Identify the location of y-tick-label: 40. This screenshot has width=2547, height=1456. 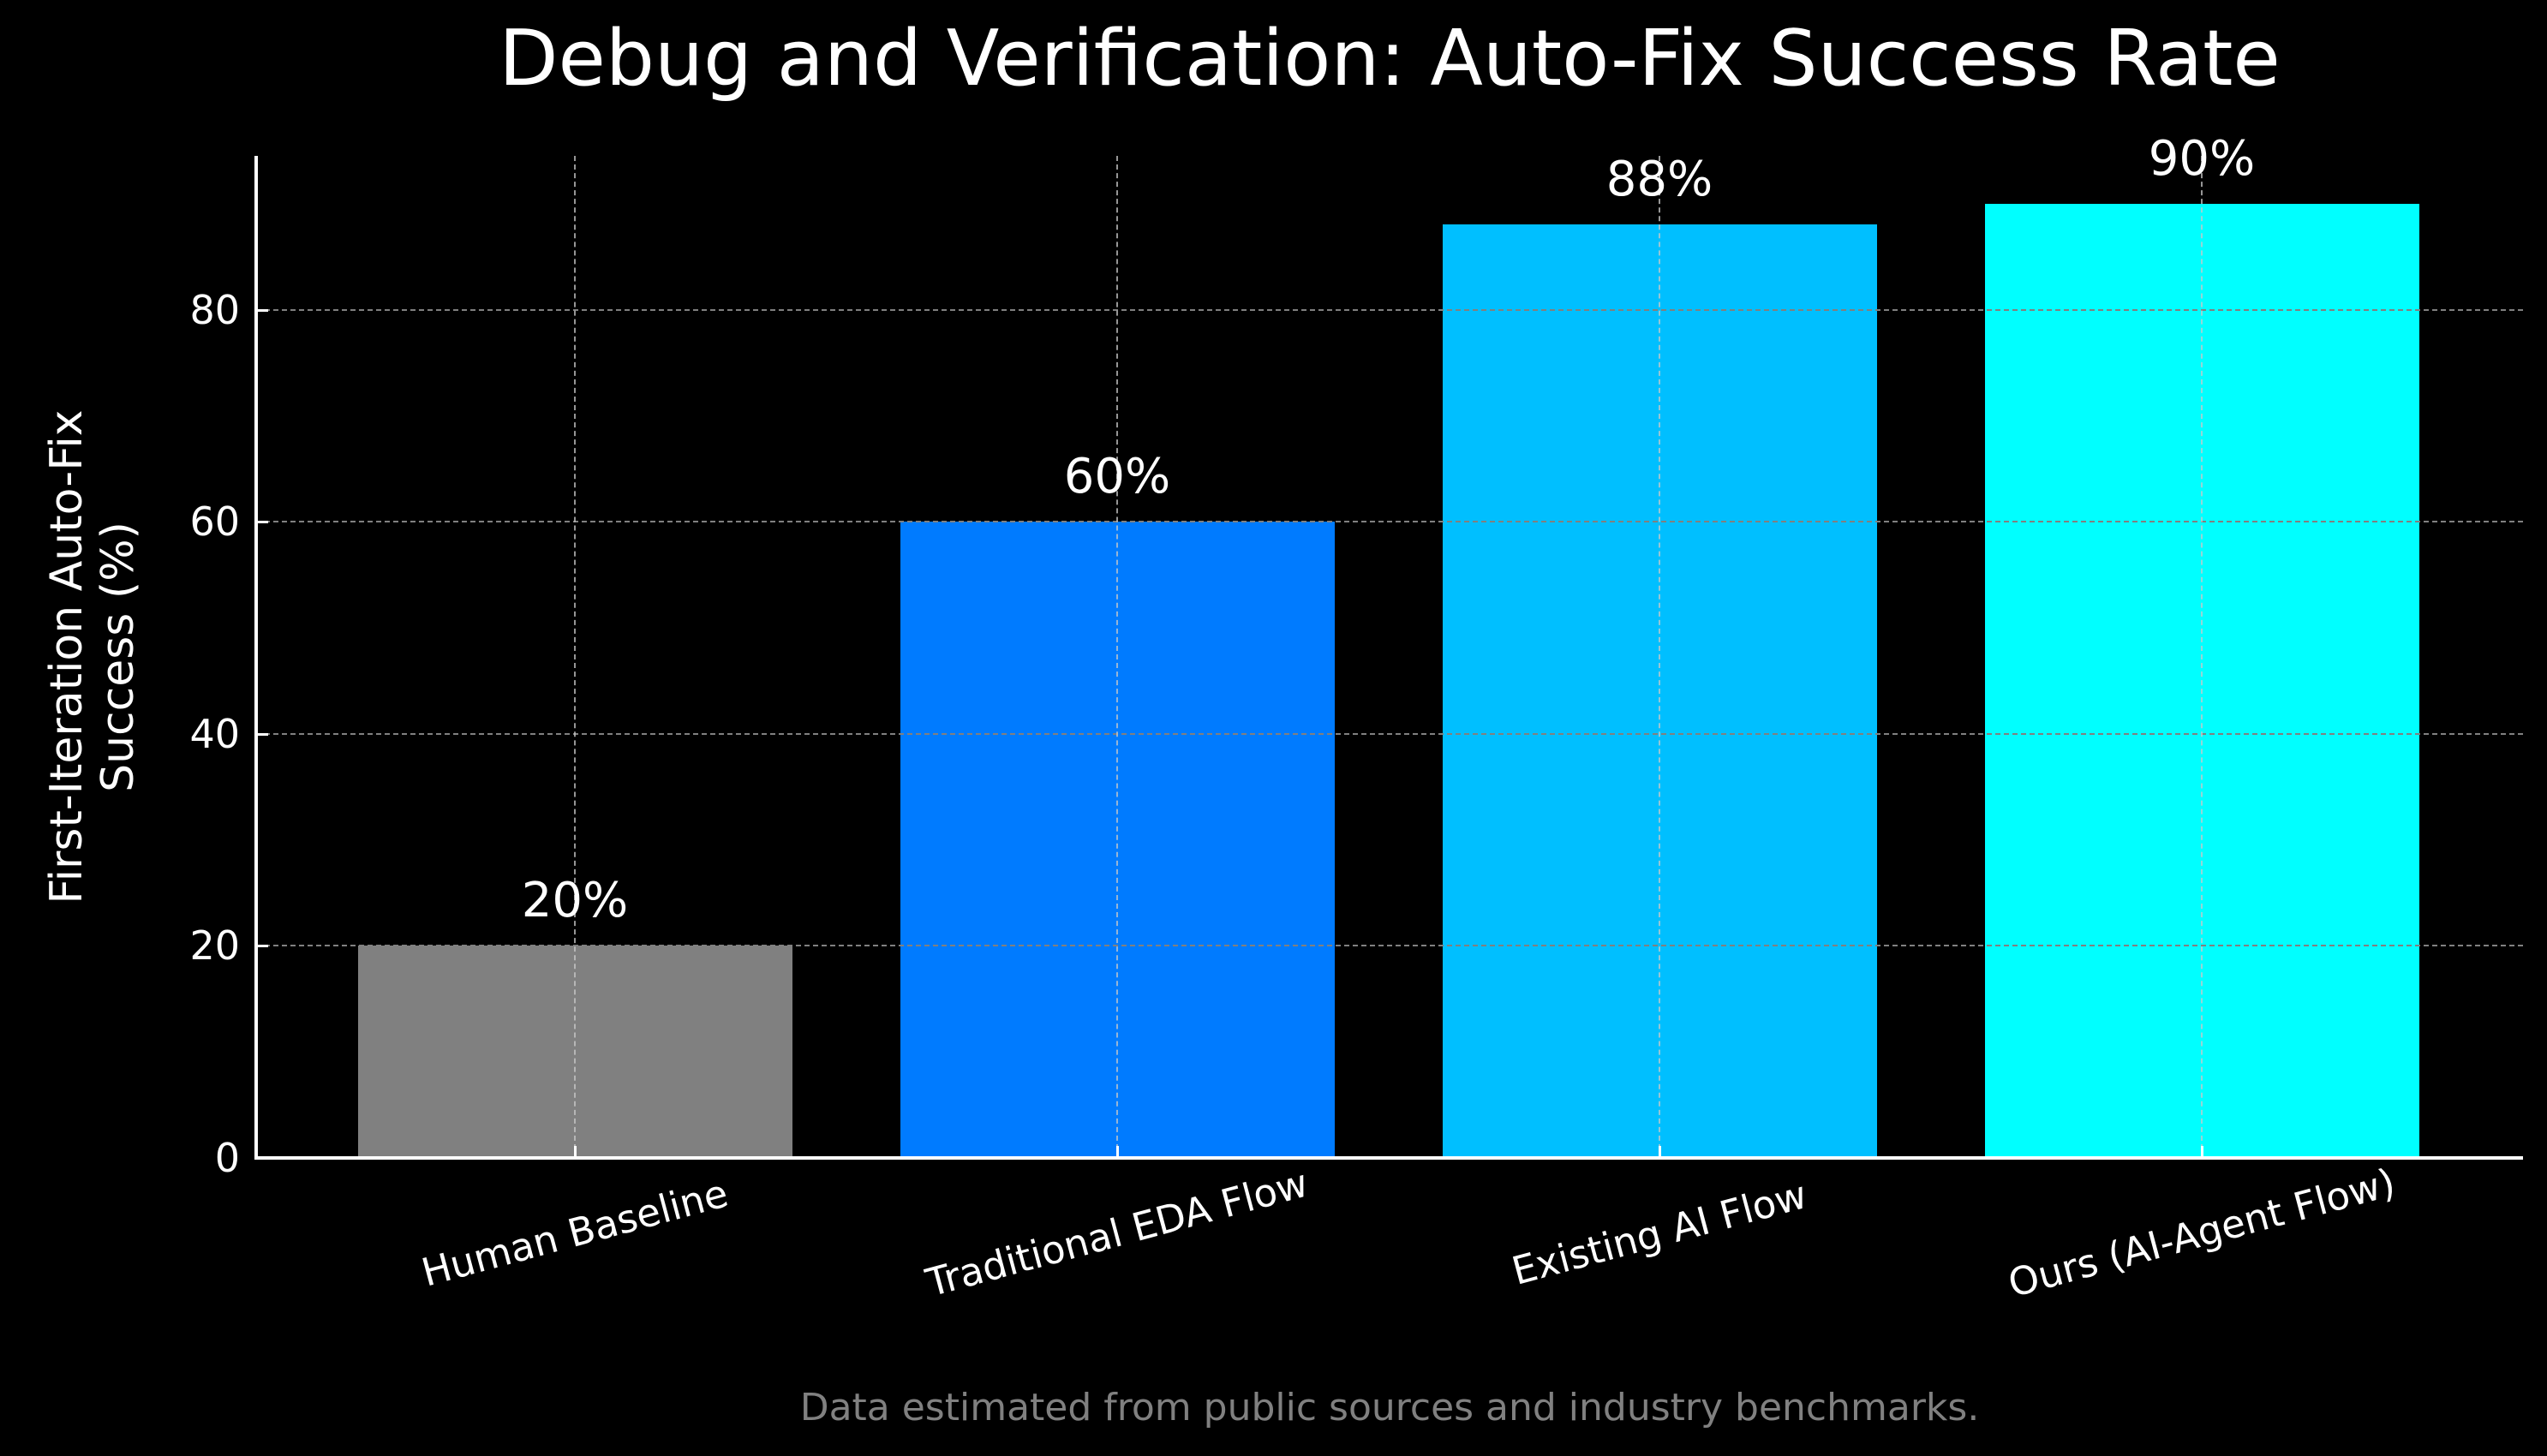
(215, 733).